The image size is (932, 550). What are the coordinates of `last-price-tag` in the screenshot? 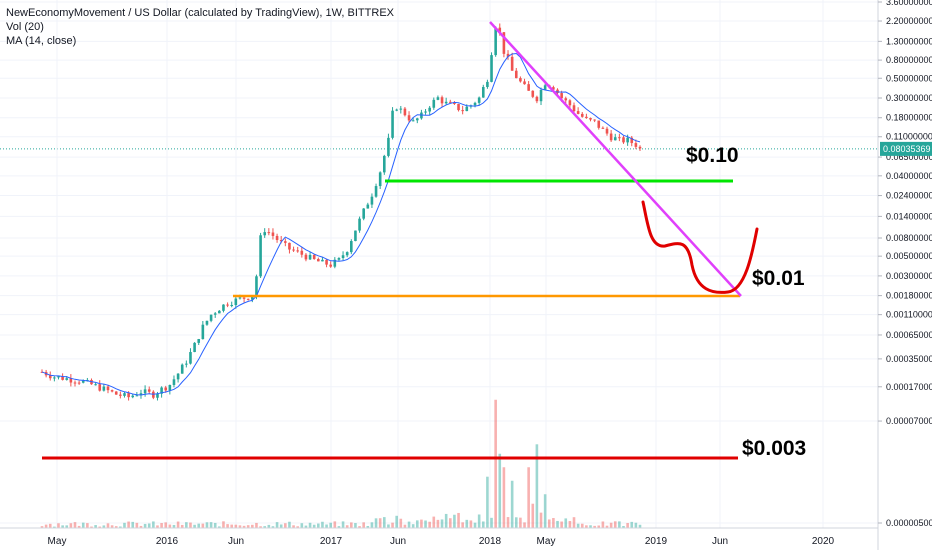 It's located at (906, 148).